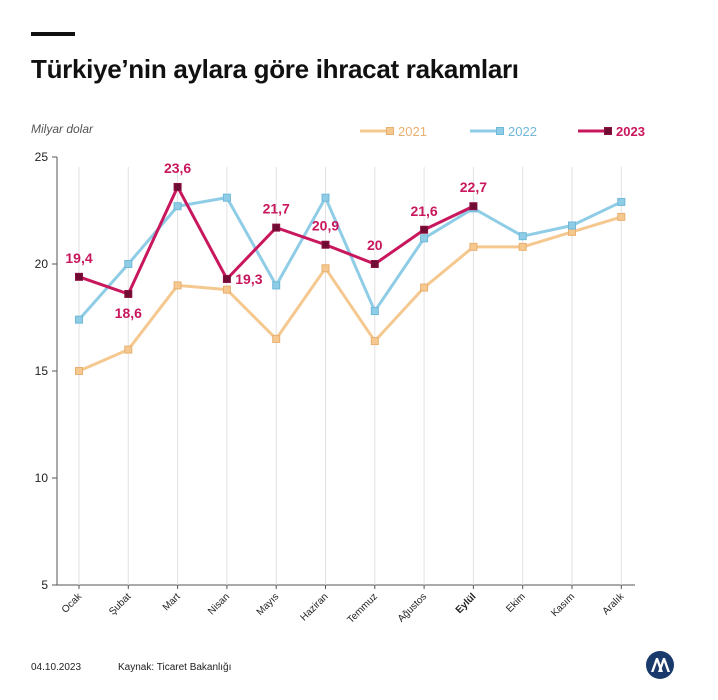 This screenshot has width=718, height=700. I want to click on footer-source: Kaynak: Ticaret Bakanlığı, so click(175, 667).